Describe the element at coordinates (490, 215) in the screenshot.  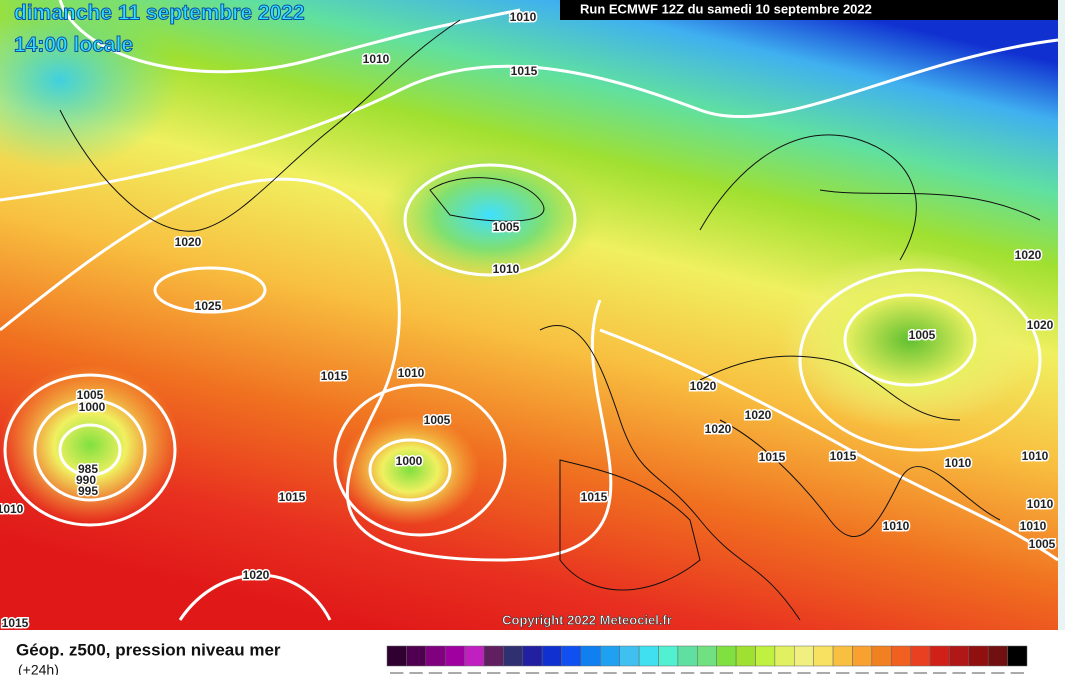
I see `low-iceland` at that location.